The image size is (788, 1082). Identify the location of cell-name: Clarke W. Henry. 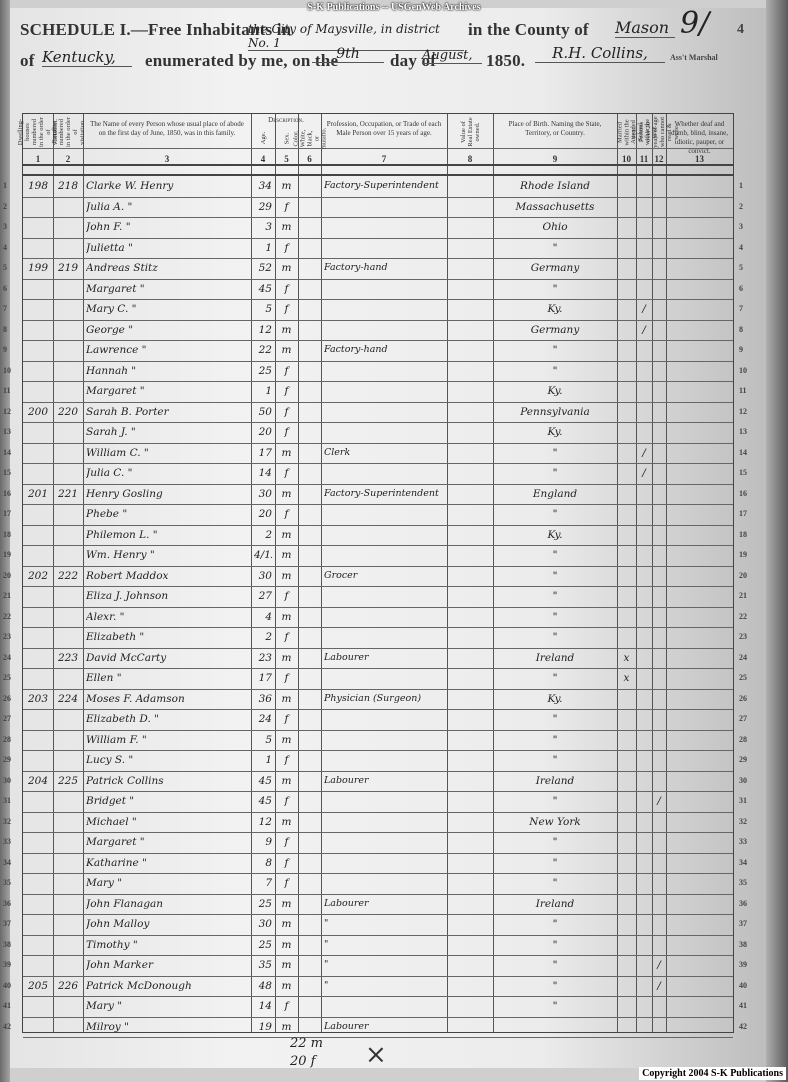
(130, 186).